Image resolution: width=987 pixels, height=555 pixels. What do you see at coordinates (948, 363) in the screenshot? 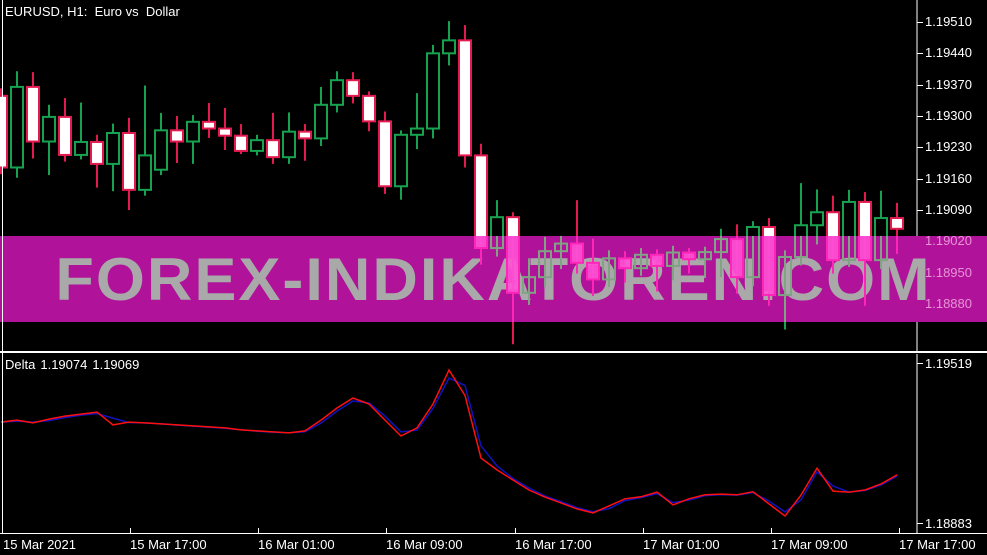
I see `delta-axis-label: 1.19519` at bounding box center [948, 363].